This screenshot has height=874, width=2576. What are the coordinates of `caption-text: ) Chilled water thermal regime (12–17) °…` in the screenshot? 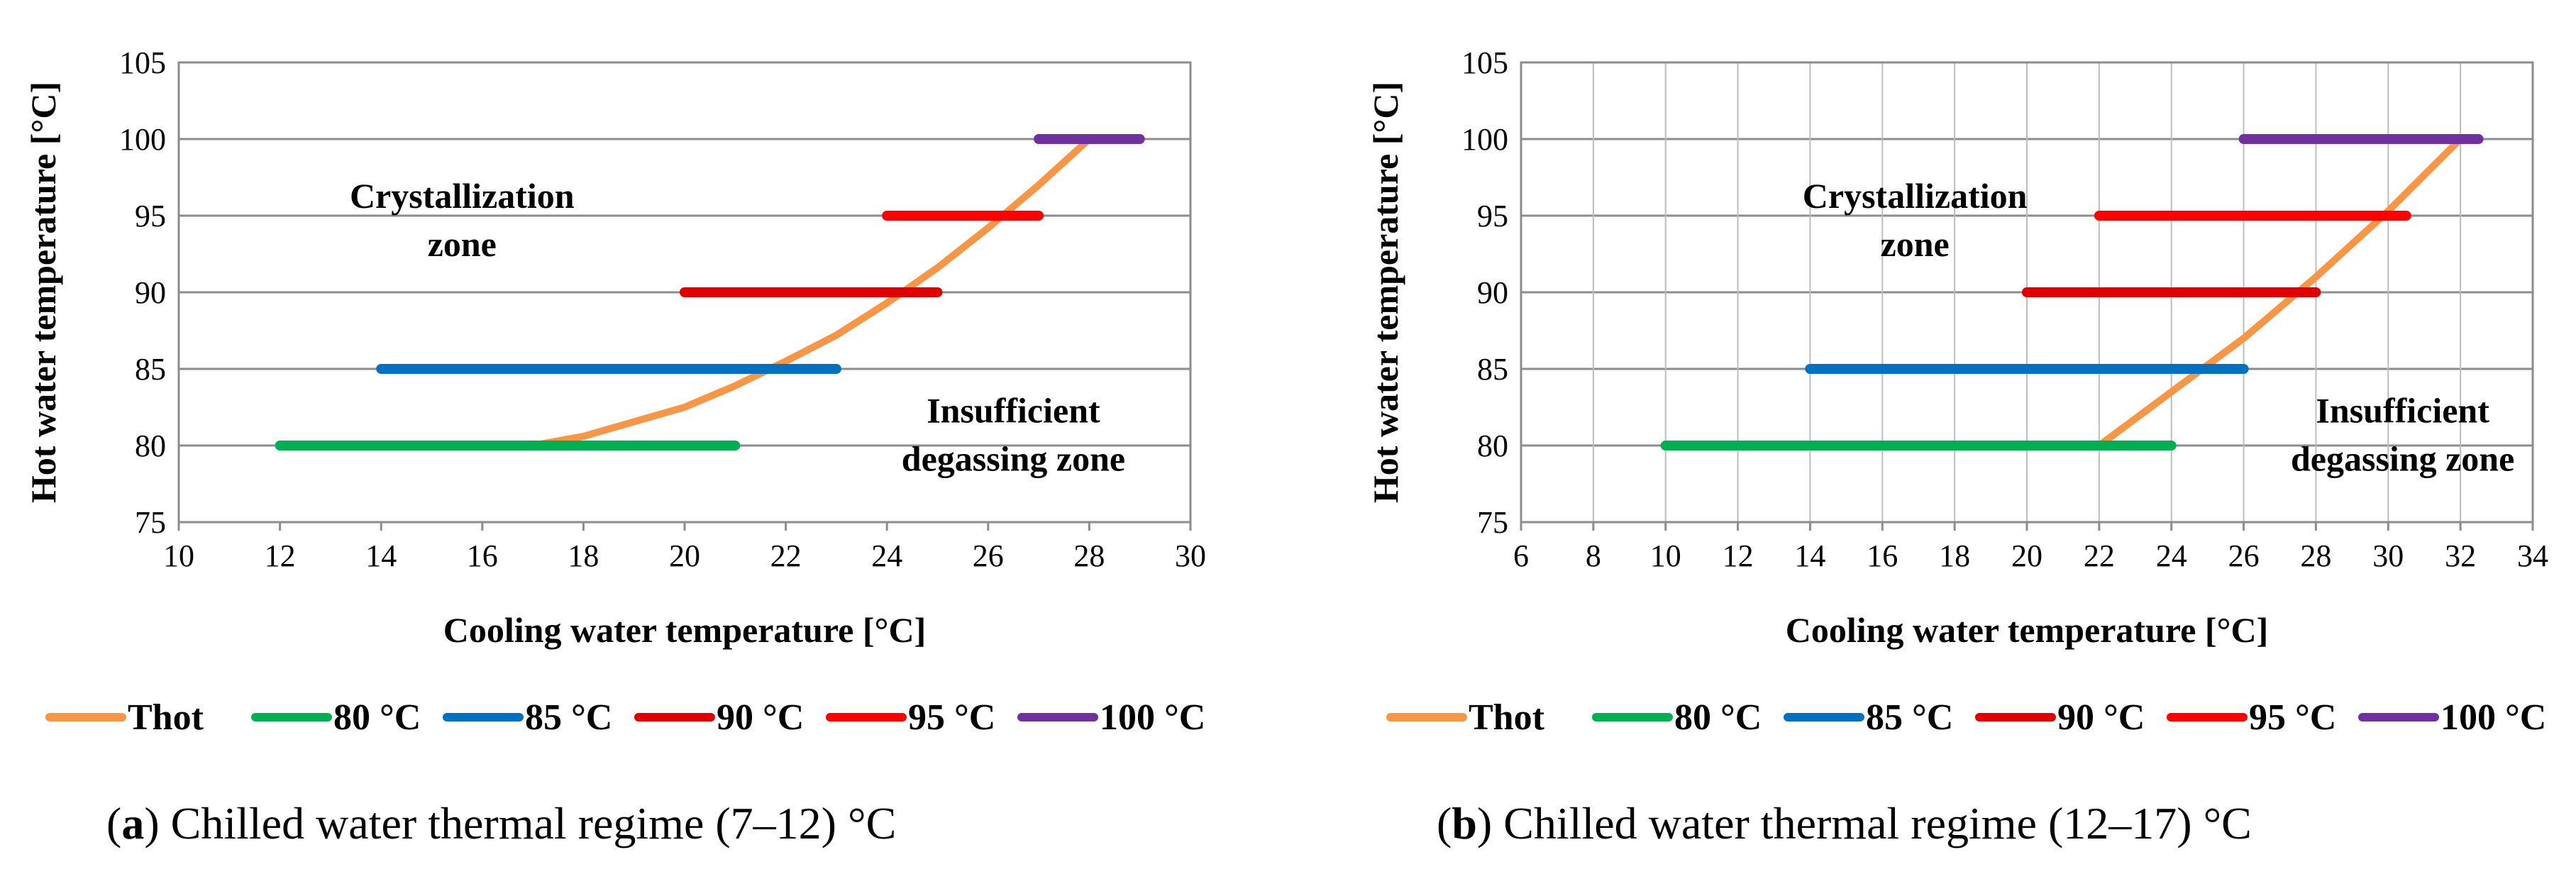 It's located at (1864, 823).